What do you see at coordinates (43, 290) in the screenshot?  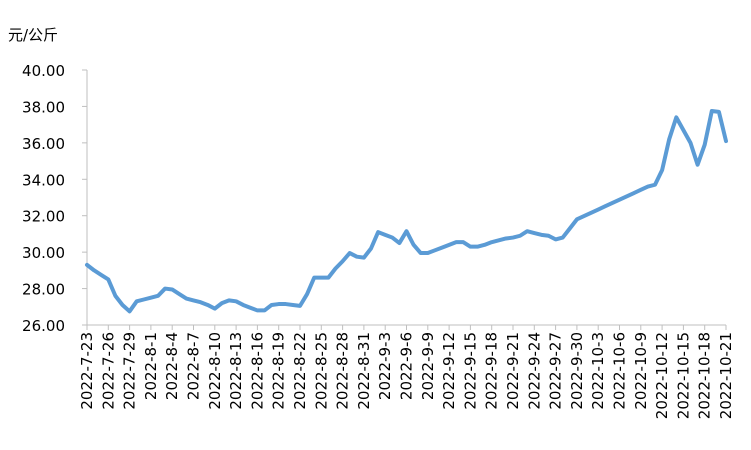 I see `y-tick-label: 28.00` at bounding box center [43, 290].